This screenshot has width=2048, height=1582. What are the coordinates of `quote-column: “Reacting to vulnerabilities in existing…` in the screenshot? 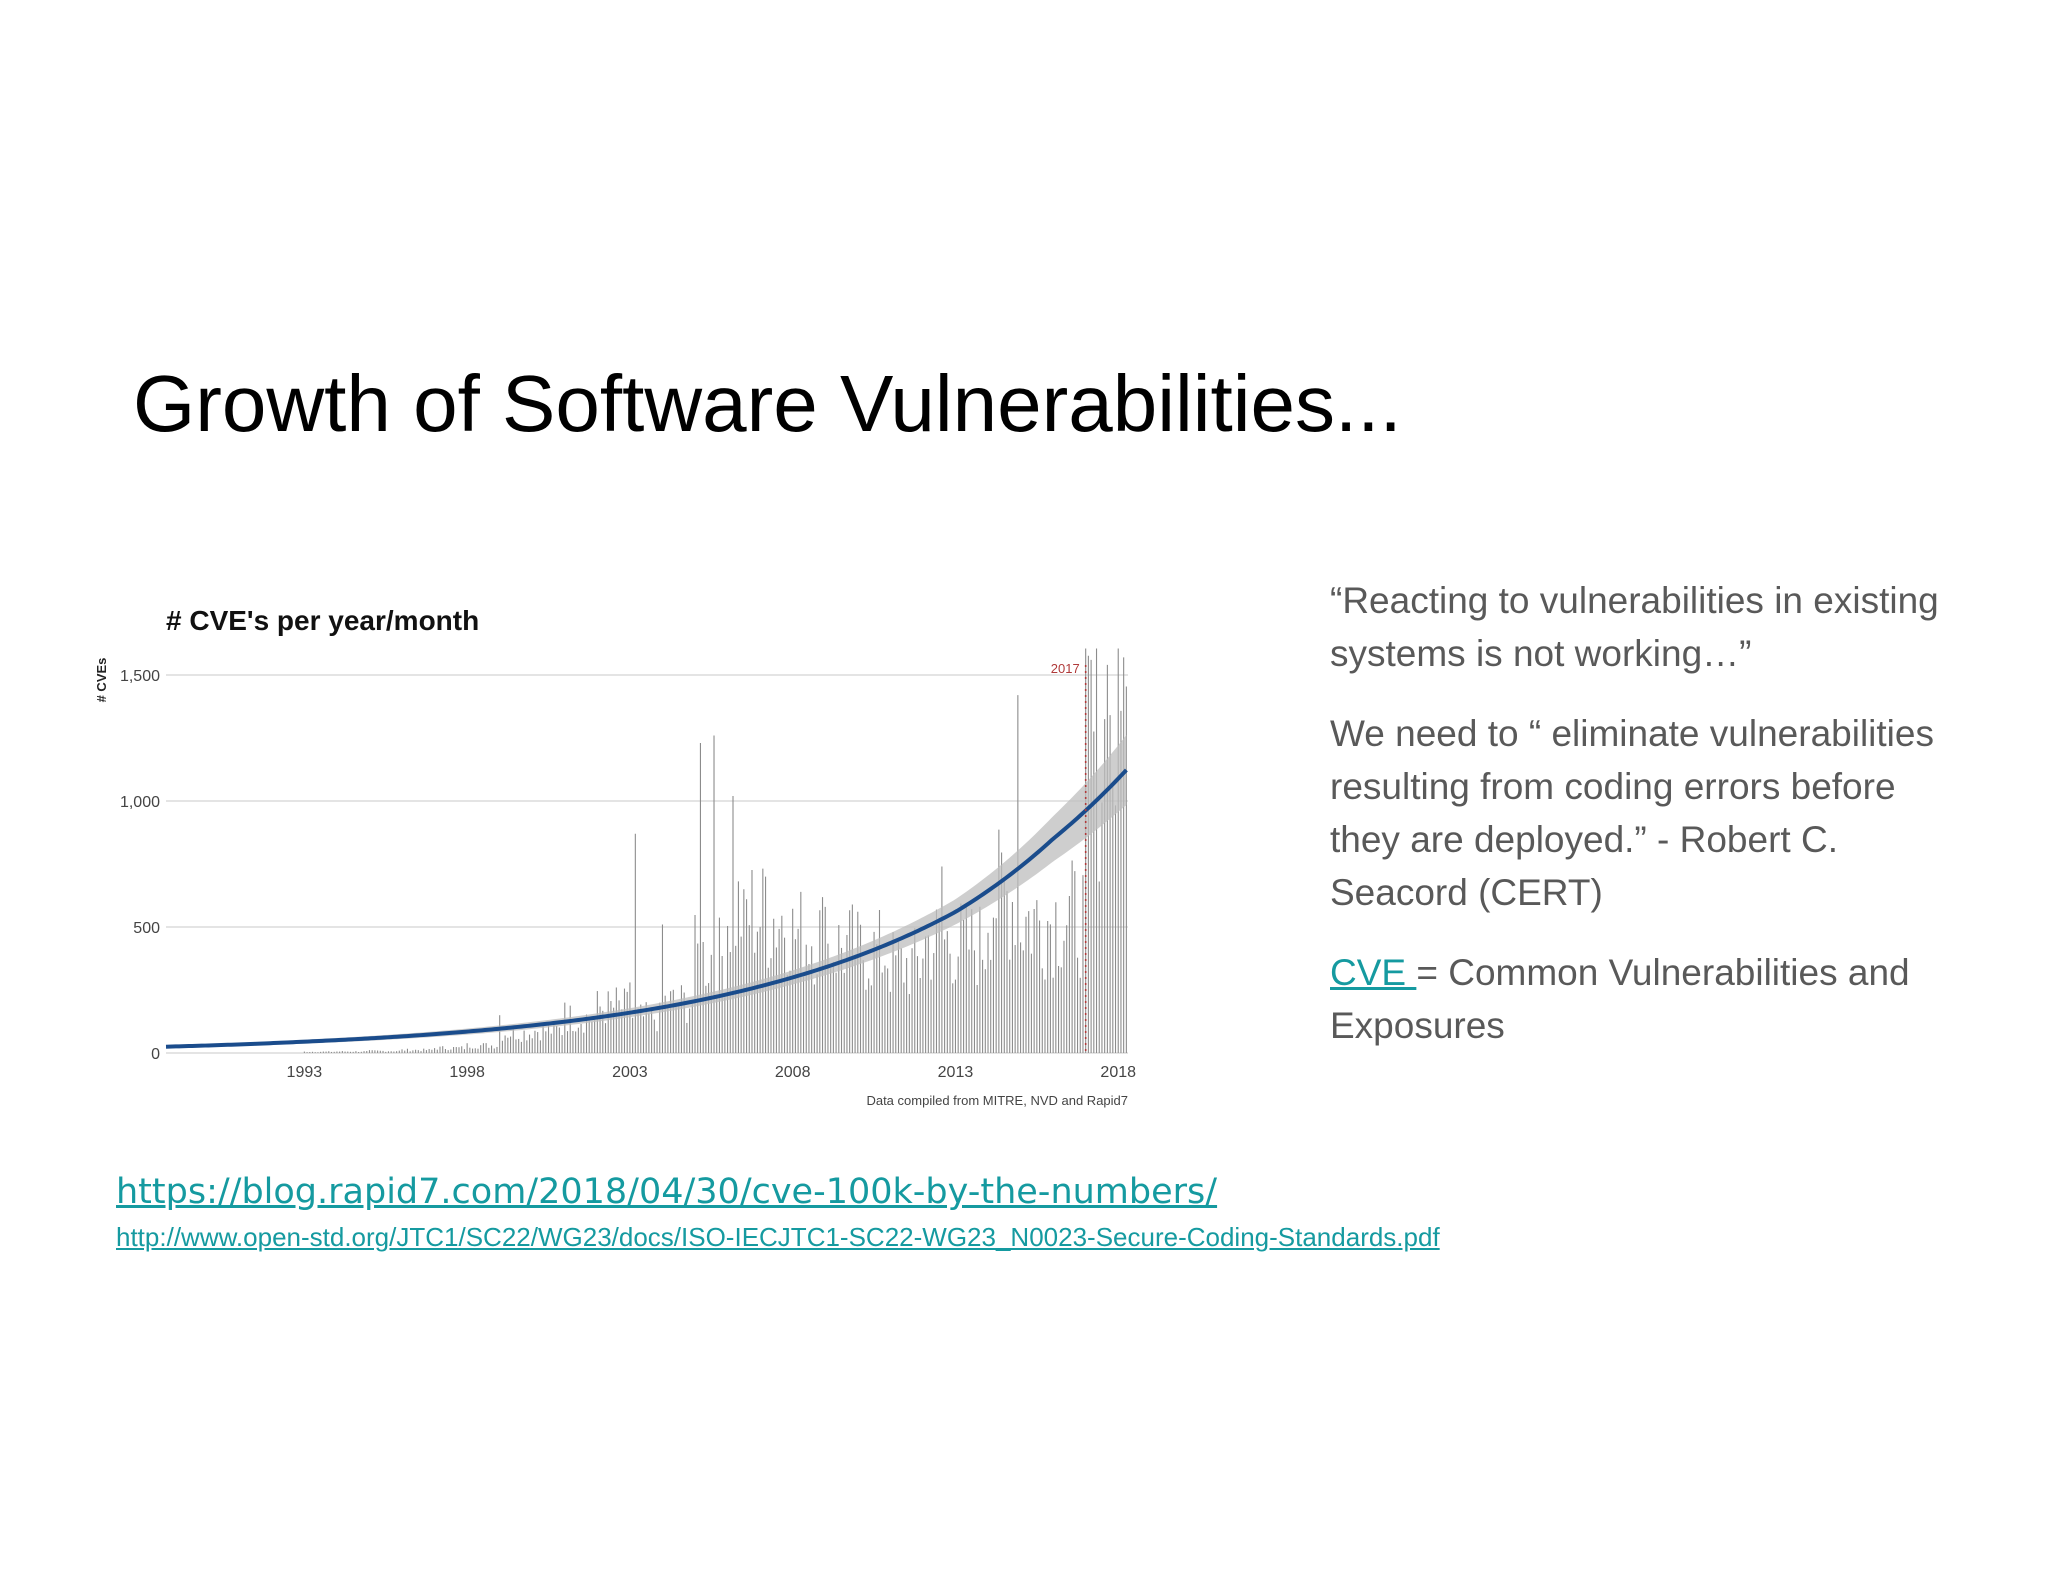 It's located at (1640, 826).